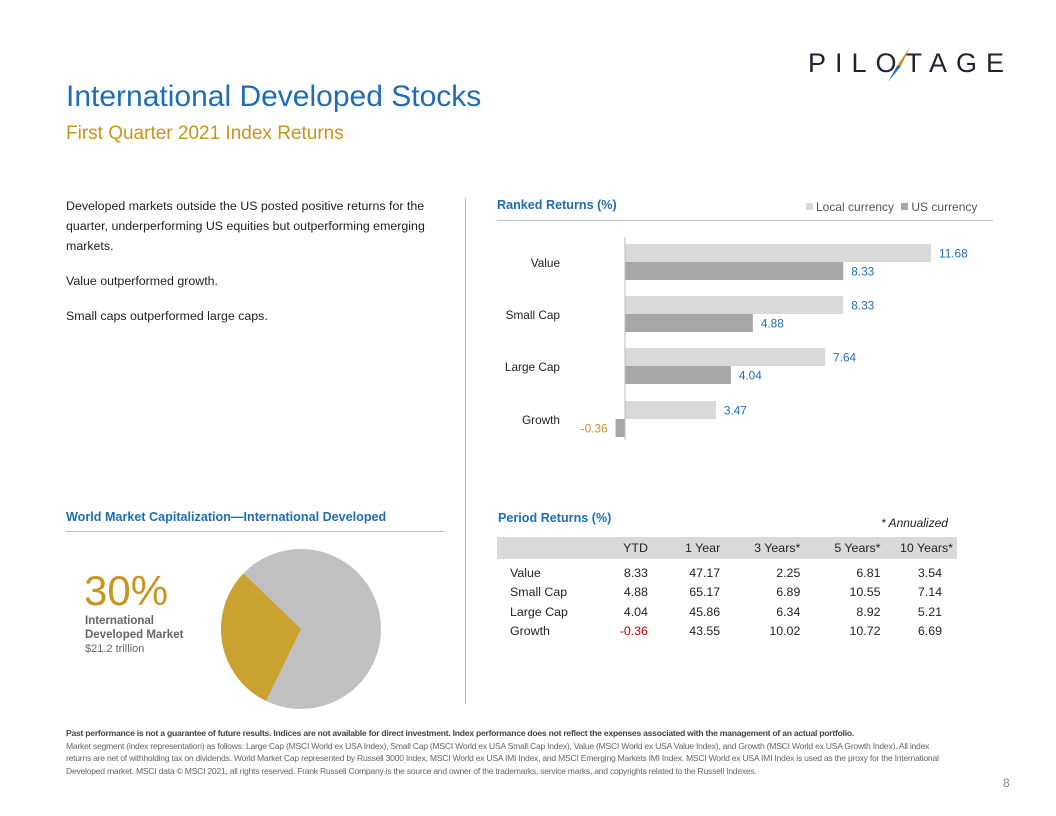 This screenshot has width=1056, height=816. I want to click on cell: 6.34, so click(788, 611).